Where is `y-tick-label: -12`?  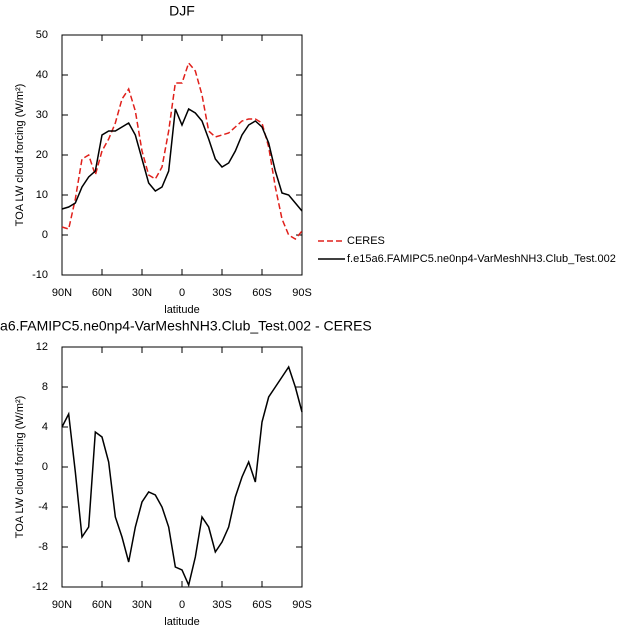 y-tick-label: -12 is located at coordinates (40, 587).